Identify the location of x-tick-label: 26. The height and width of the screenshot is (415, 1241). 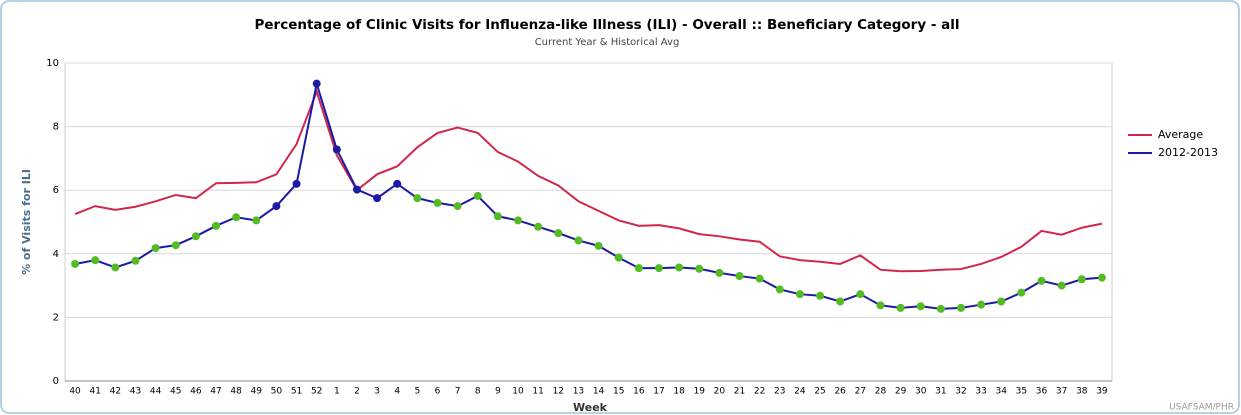
(840, 392).